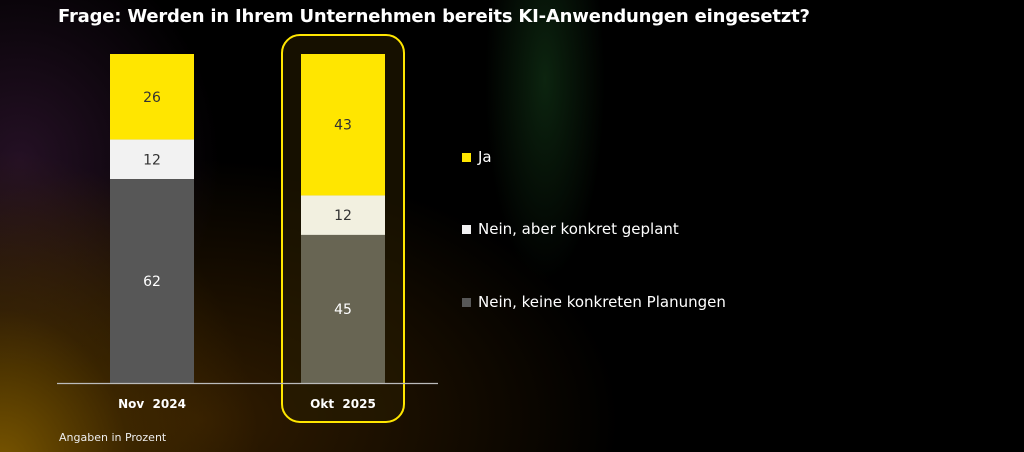 The height and width of the screenshot is (452, 1024). I want to click on category-label: Nov 2024, so click(152, 404).